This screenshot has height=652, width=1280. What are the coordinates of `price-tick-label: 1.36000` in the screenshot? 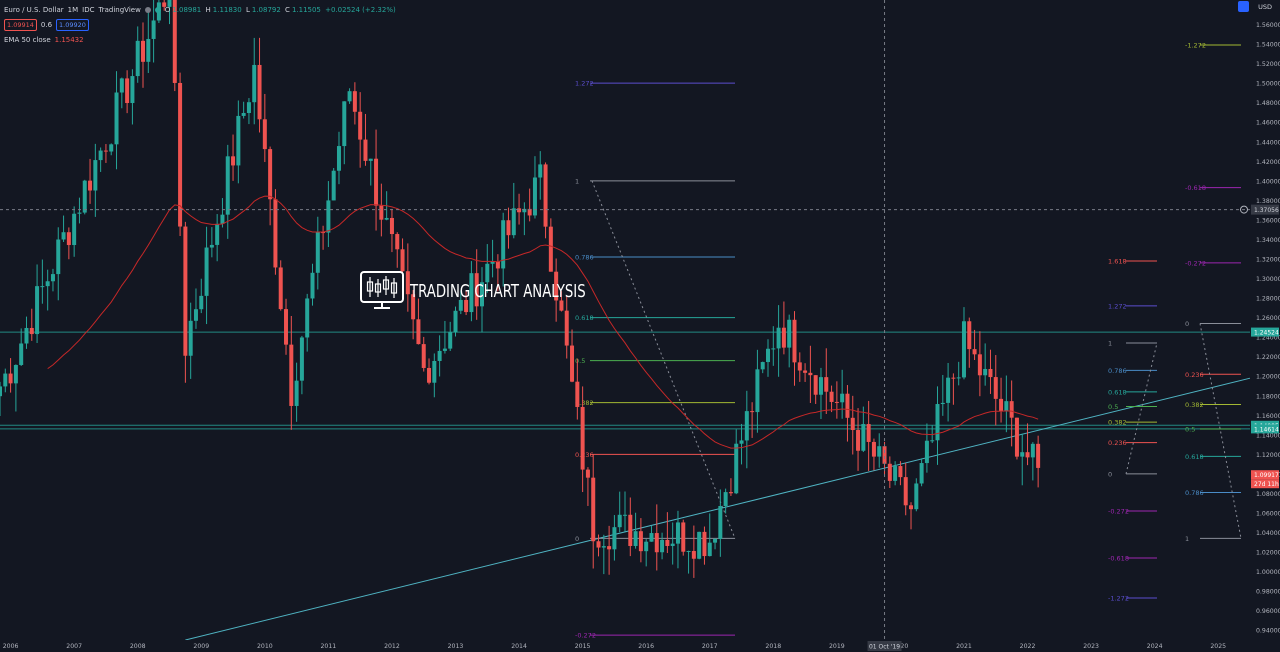 It's located at (1268, 220).